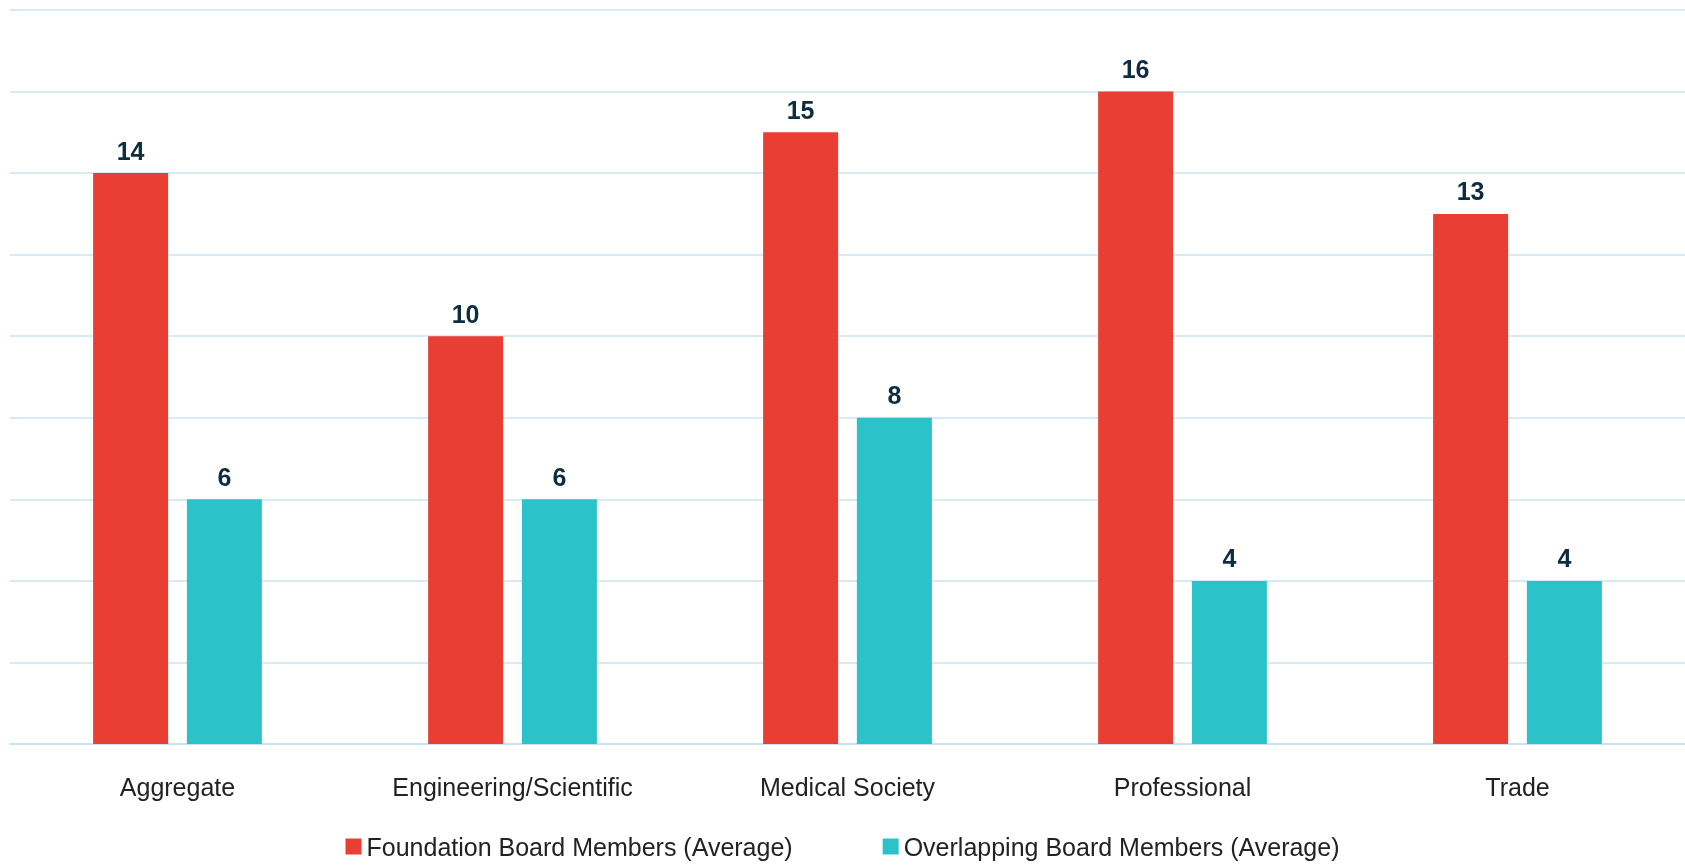  I want to click on data-label: 10, so click(465, 313).